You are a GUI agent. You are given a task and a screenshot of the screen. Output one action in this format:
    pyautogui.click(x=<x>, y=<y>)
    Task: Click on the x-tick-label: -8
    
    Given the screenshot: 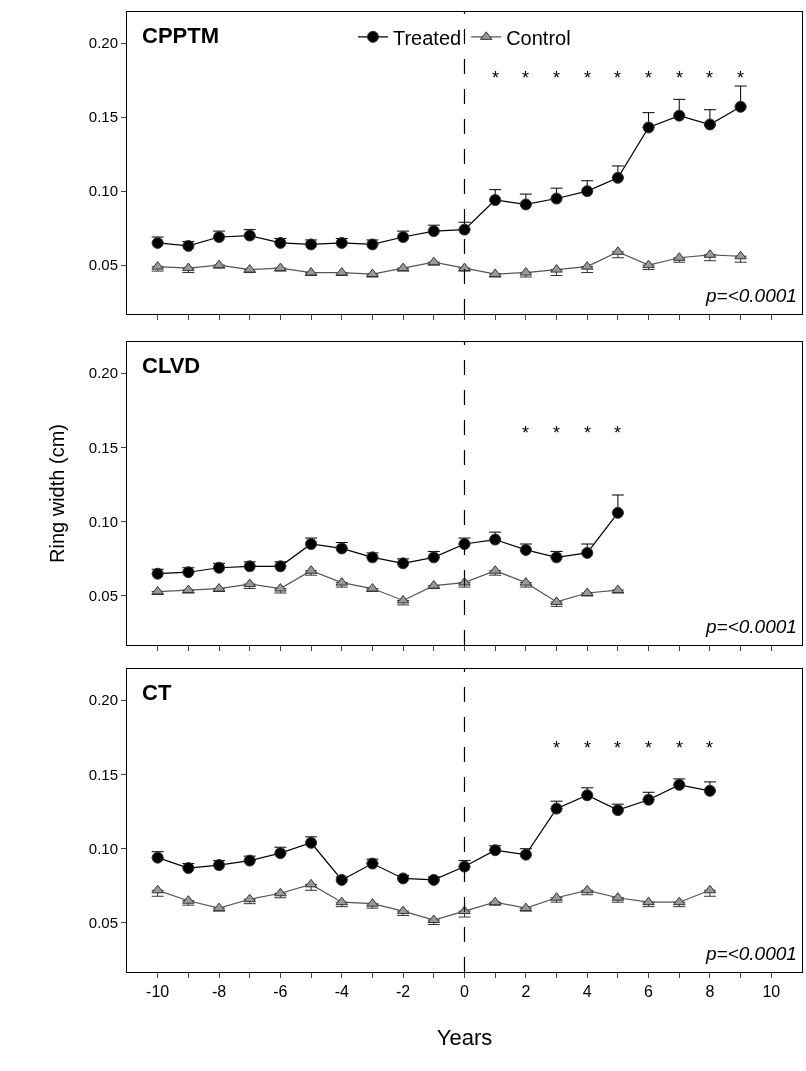 What is the action you would take?
    pyautogui.click(x=219, y=992)
    